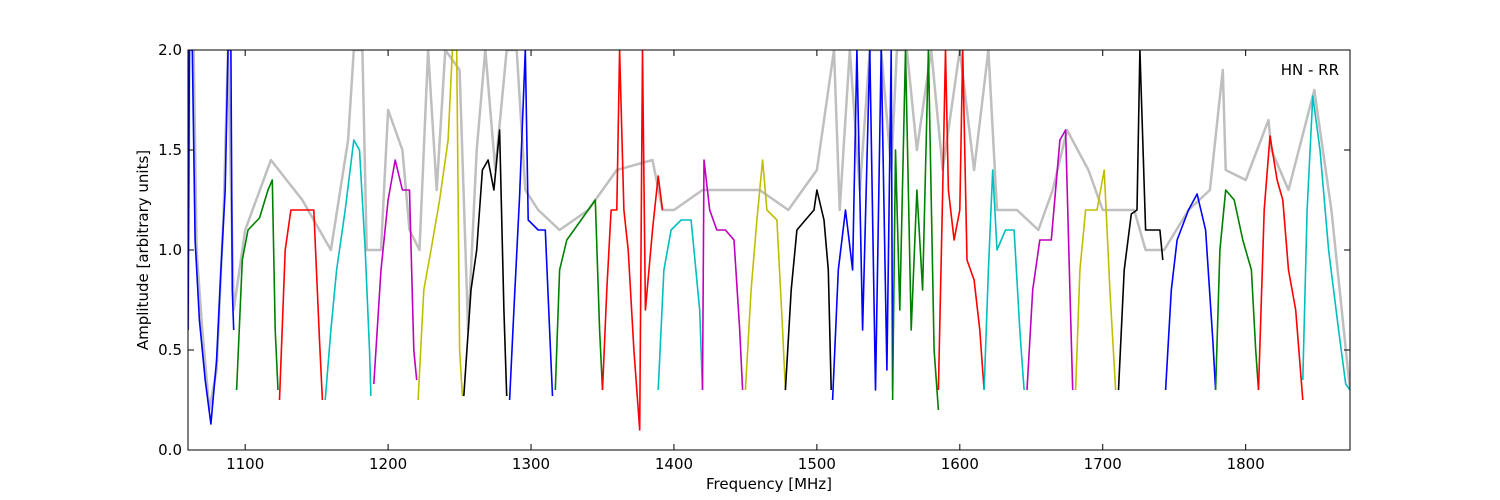 Image resolution: width=1500 pixels, height=500 pixels. What do you see at coordinates (1310, 70) in the screenshot?
I see `chart-annotation: HN - RR` at bounding box center [1310, 70].